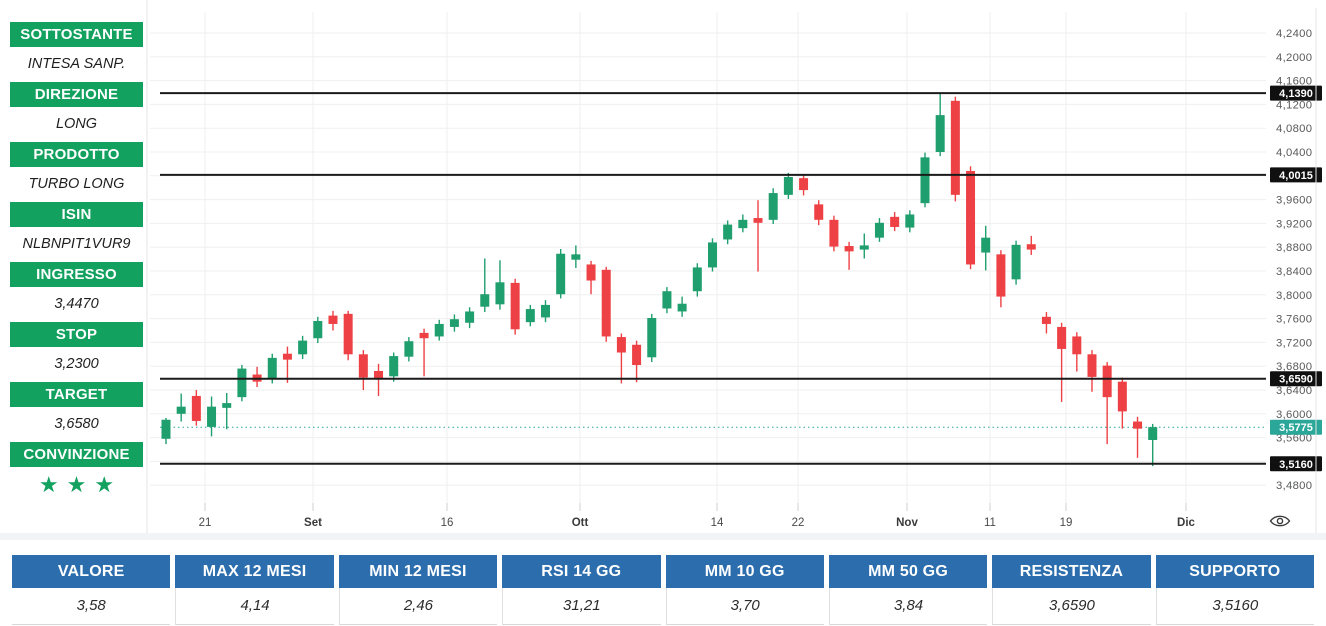 The image size is (1326, 626). What do you see at coordinates (1294, 391) in the screenshot?
I see `y-axis-tick-label: 3,6400` at bounding box center [1294, 391].